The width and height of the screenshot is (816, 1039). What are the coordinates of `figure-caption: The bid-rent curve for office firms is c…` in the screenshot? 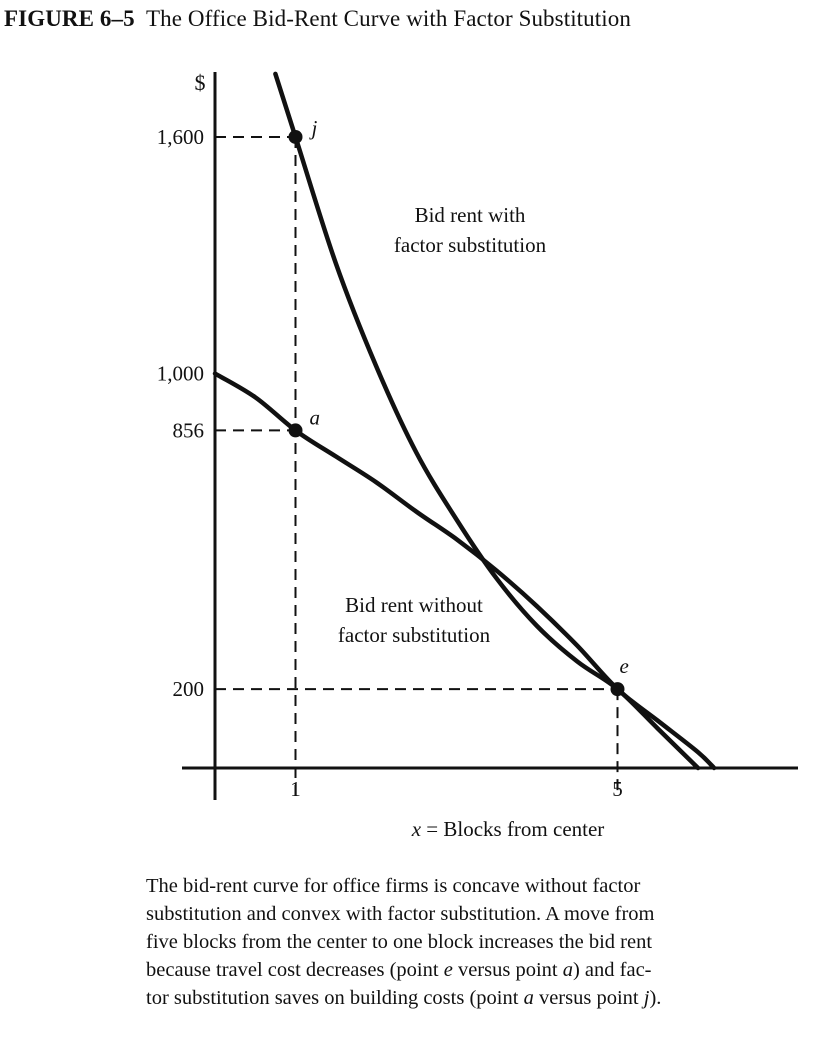 It's located at (470, 942).